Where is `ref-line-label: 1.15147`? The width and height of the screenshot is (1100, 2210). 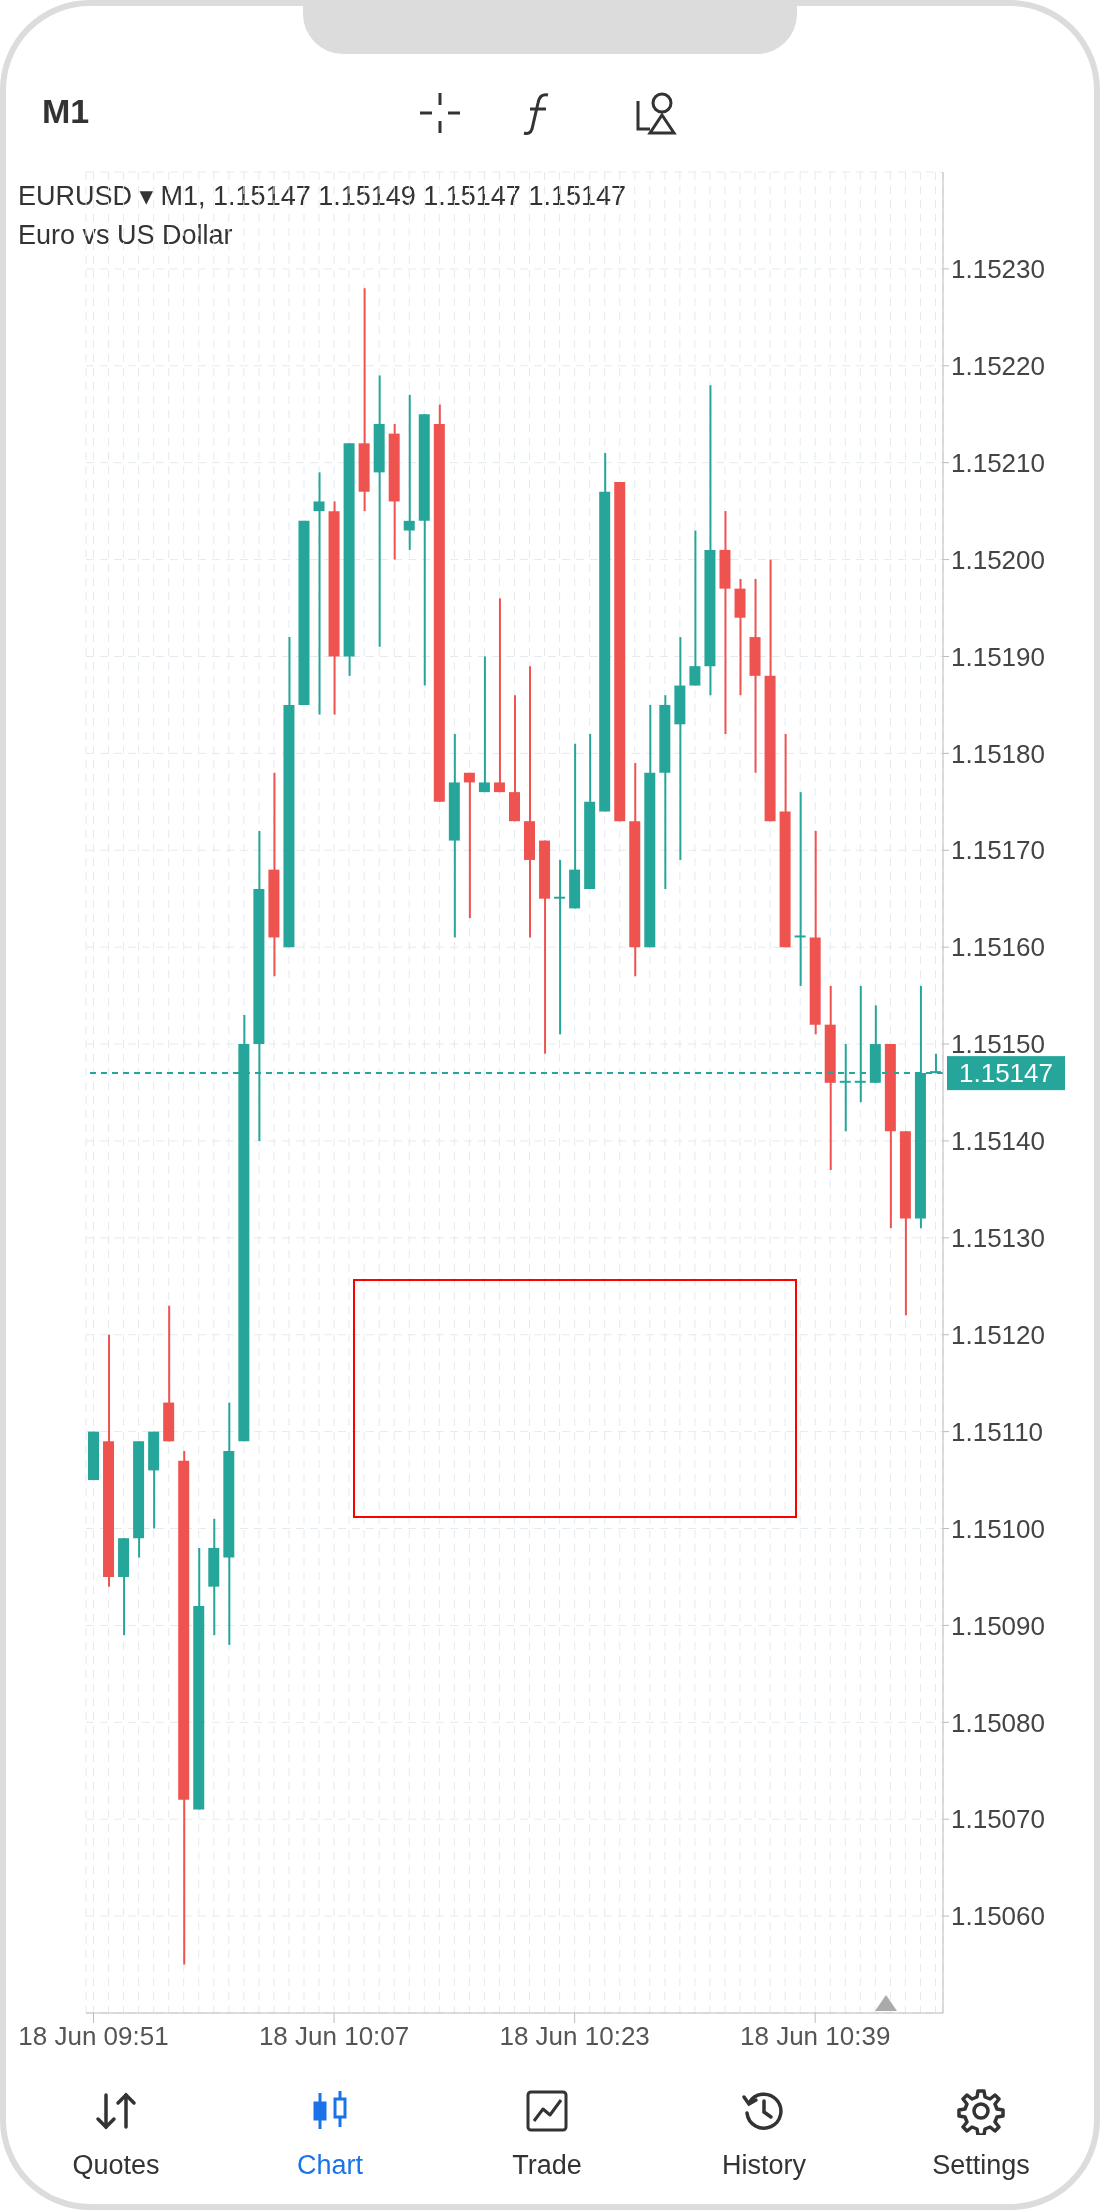 ref-line-label: 1.15147 is located at coordinates (1006, 1073).